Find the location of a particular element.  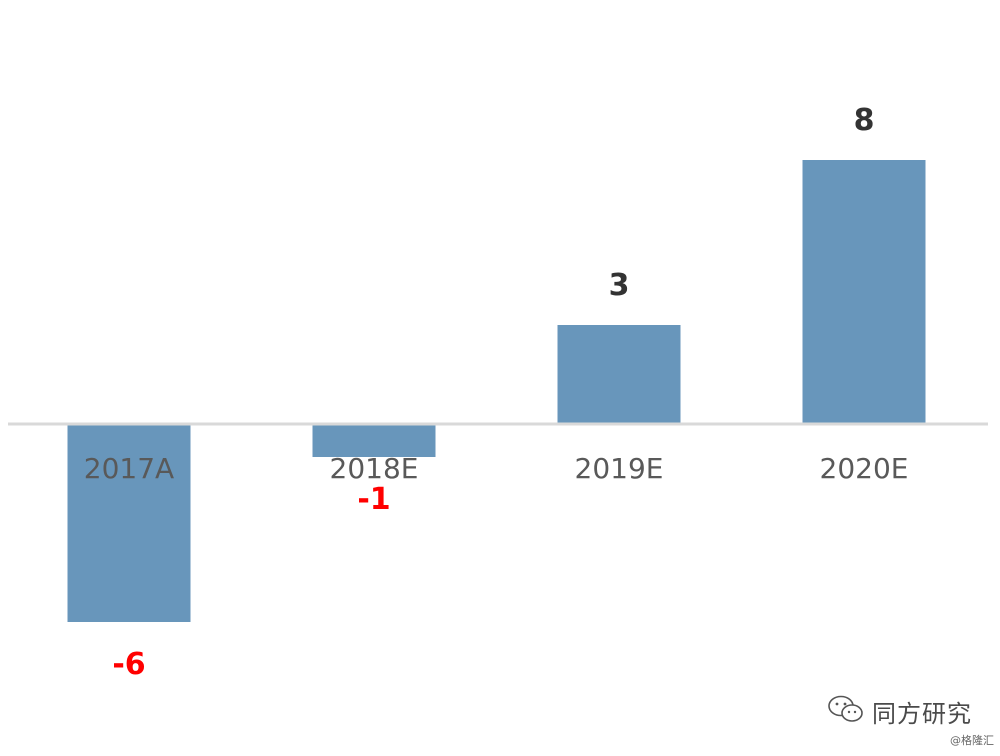

data-label: 8 is located at coordinates (864, 120).